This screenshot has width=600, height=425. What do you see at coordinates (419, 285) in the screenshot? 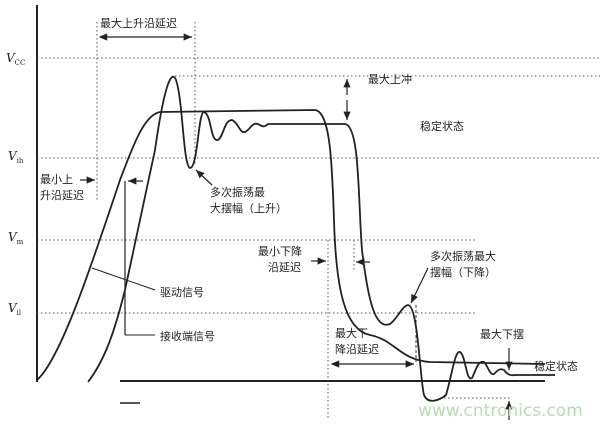
I see `ringing-fall-arrow` at bounding box center [419, 285].